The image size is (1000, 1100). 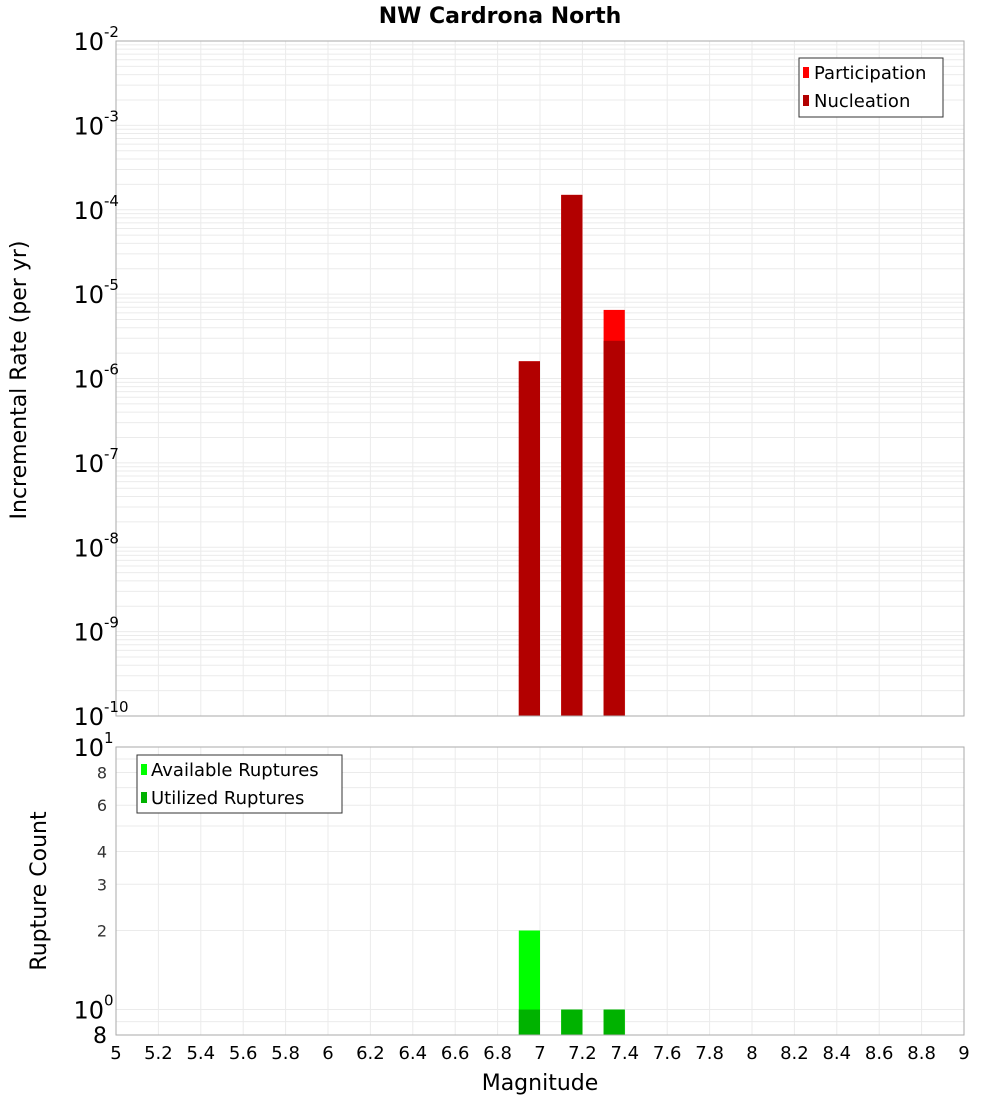 What do you see at coordinates (836, 1053) in the screenshot?
I see `x-tick-label: 8.4` at bounding box center [836, 1053].